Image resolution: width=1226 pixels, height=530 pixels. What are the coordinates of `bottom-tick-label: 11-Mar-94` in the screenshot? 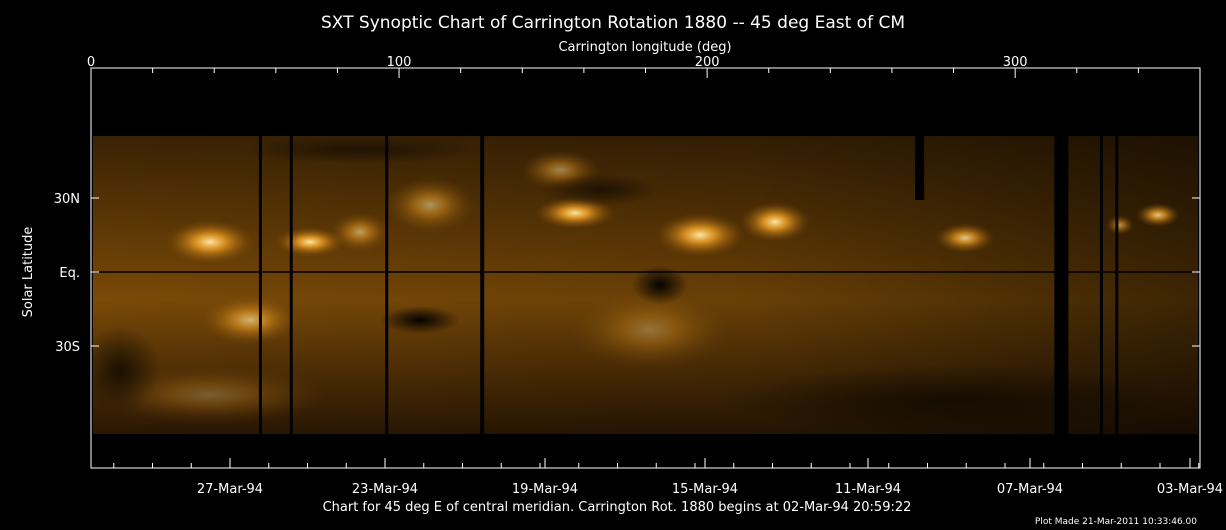 It's located at (868, 489).